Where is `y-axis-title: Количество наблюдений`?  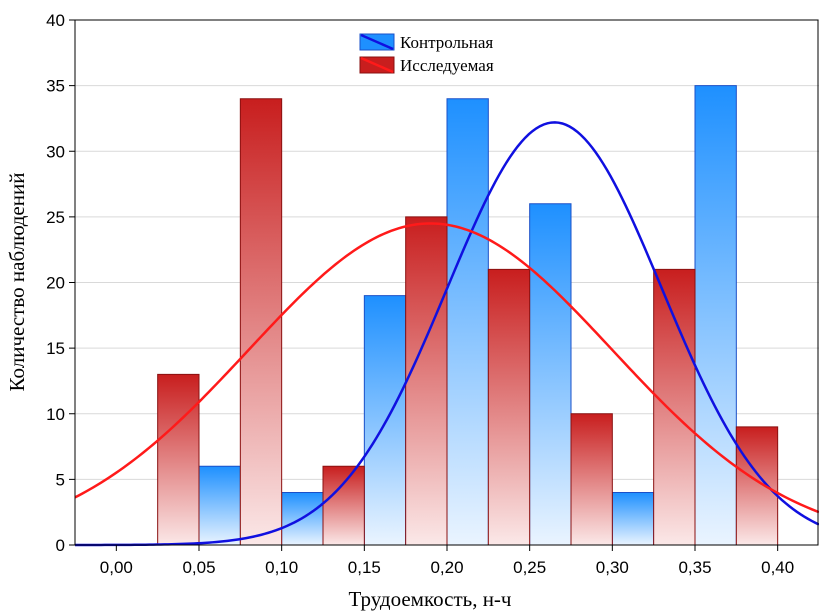 y-axis-title: Количество наблюдений is located at coordinates (17, 282).